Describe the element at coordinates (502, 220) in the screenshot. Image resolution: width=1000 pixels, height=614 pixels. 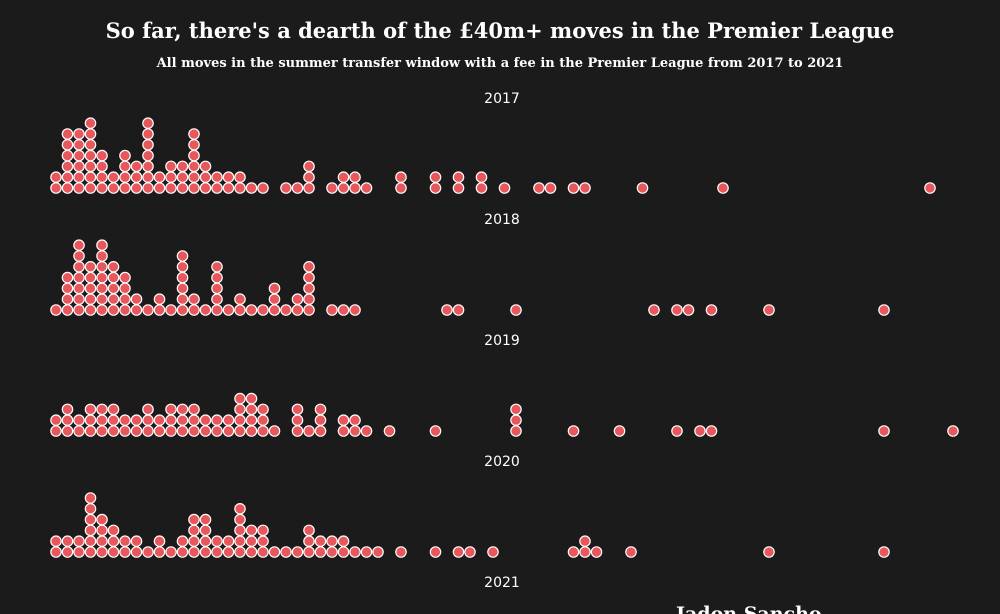
I see `year-label-2018: 2018` at that location.